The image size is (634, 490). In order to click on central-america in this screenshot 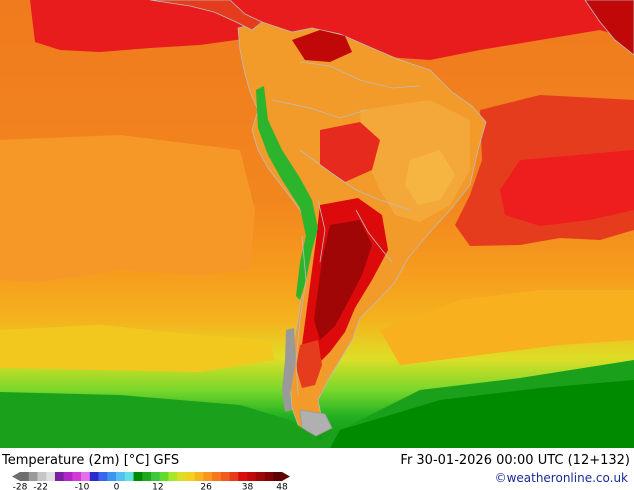, I will do `click(206, 15)`.